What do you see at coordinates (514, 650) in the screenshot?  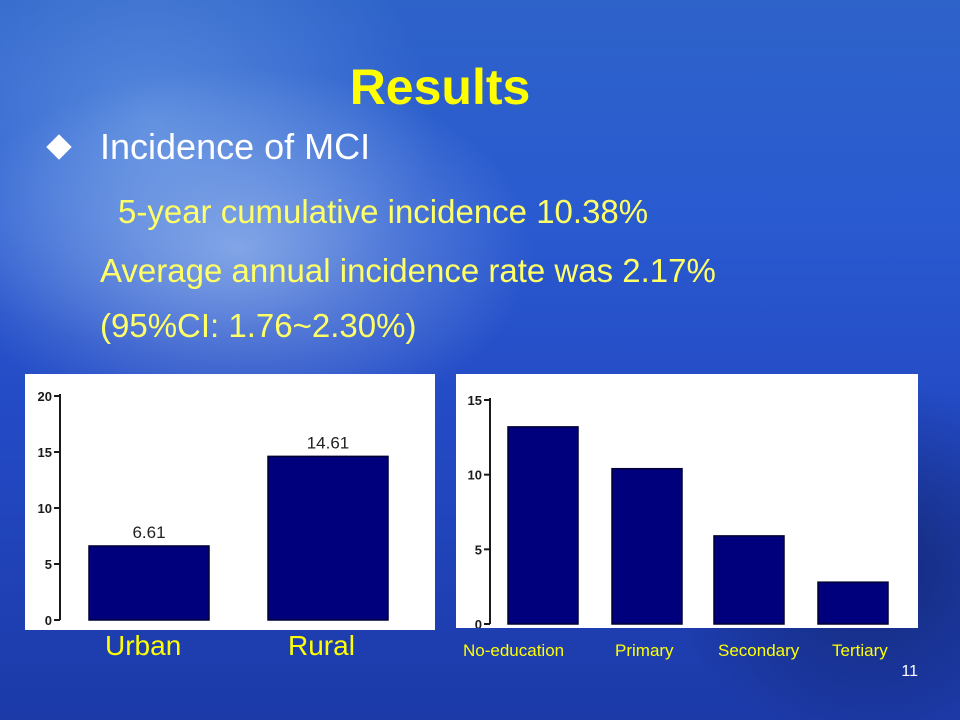 I see `category-label-no-education: No-education` at bounding box center [514, 650].